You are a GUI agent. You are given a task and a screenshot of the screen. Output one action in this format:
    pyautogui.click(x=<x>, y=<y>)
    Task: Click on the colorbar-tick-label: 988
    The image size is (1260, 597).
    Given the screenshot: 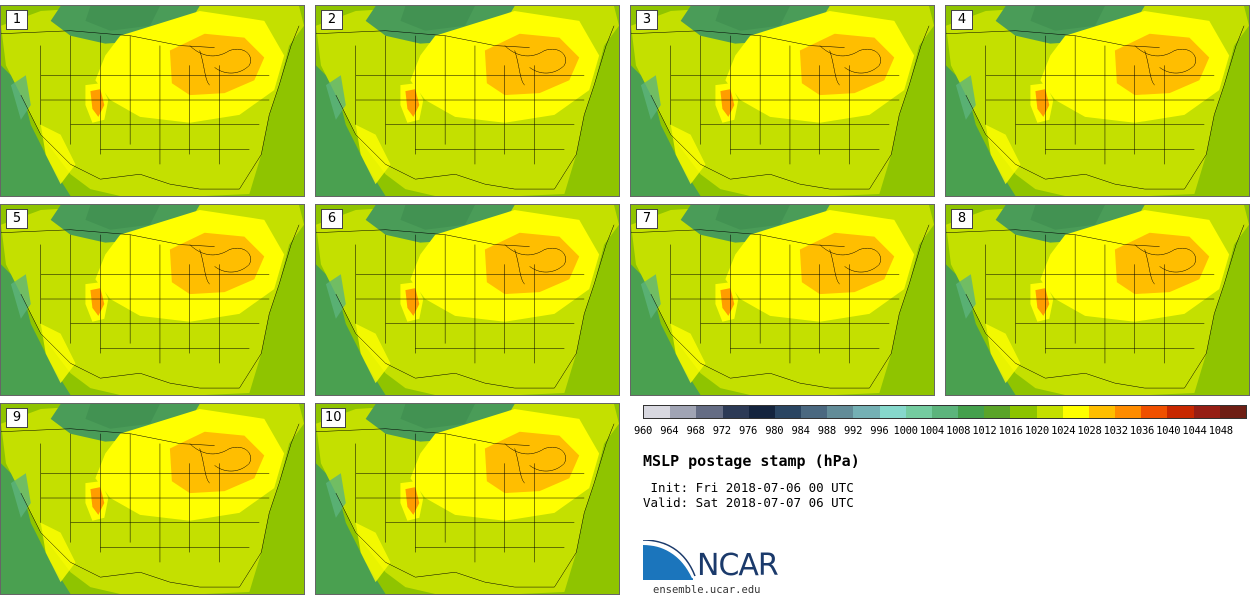 What is the action you would take?
    pyautogui.click(x=826, y=431)
    